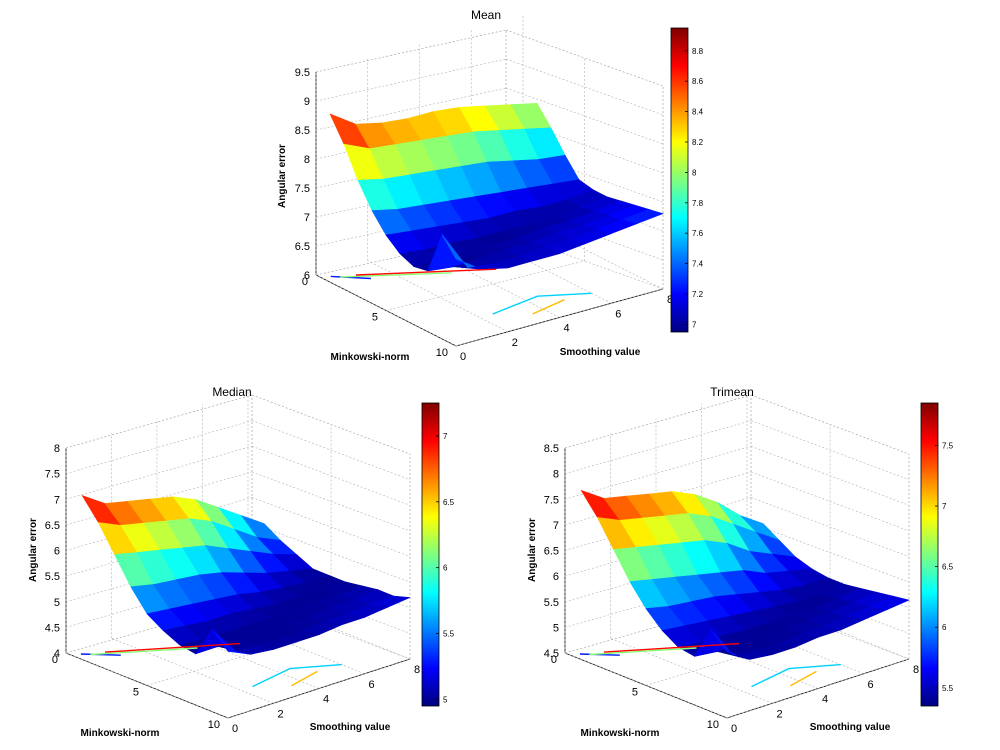 The width and height of the screenshot is (1000, 750). What do you see at coordinates (372, 685) in the screenshot?
I see `x-tick-label: 6` at bounding box center [372, 685].